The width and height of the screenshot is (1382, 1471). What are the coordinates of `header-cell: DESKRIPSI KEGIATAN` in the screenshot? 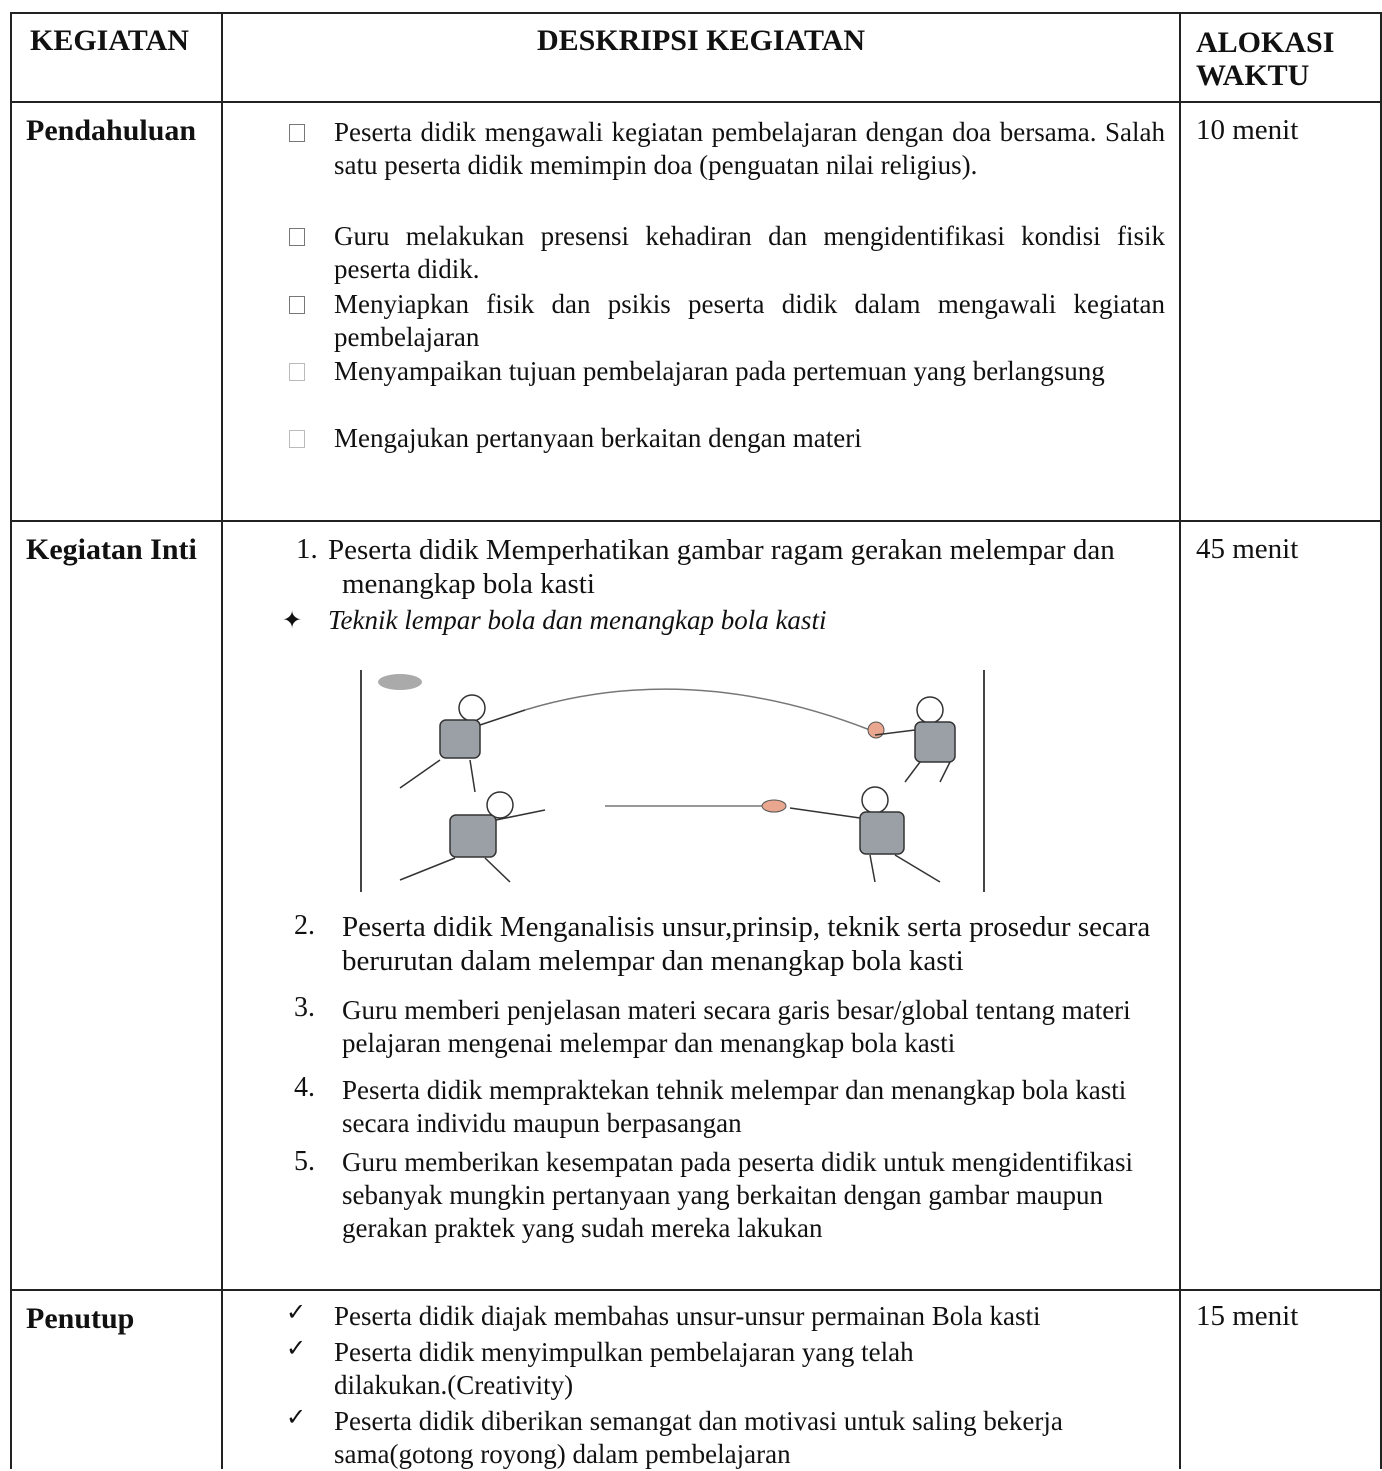 It's located at (701, 40).